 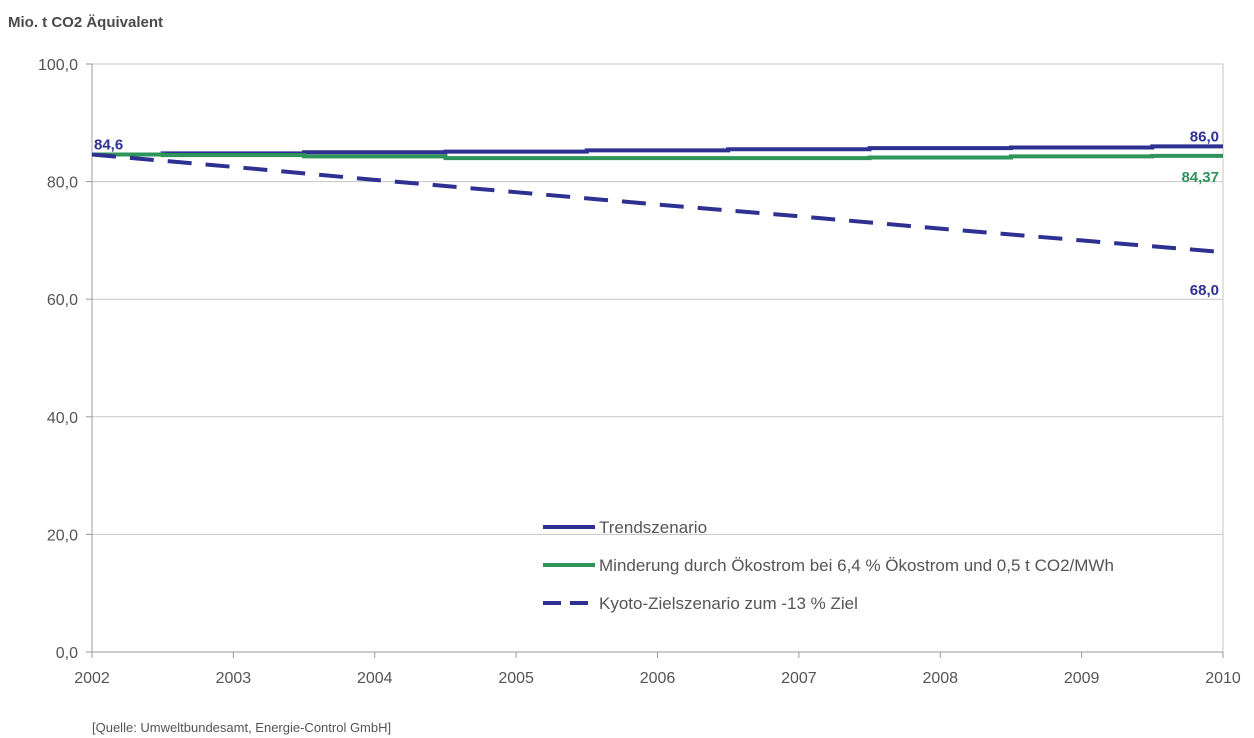 What do you see at coordinates (92, 678) in the screenshot?
I see `x-tick-label: 2002` at bounding box center [92, 678].